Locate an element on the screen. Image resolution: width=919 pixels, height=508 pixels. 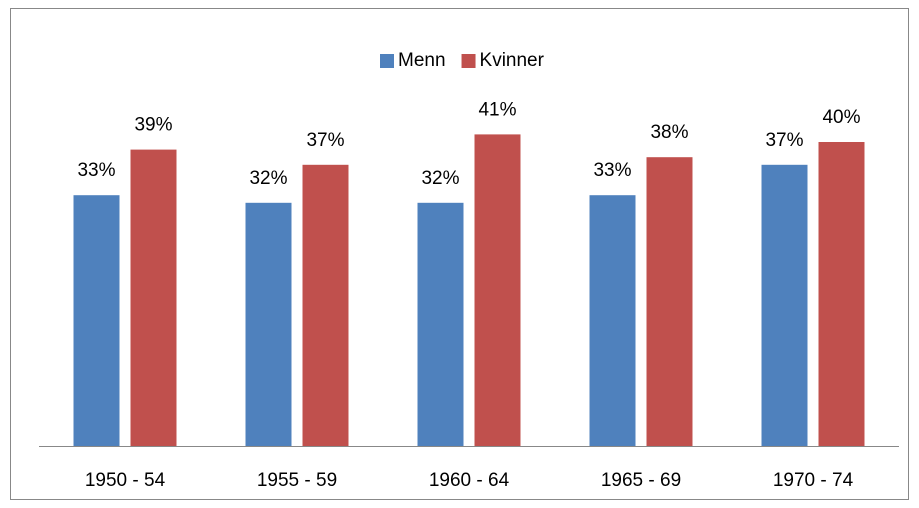
x-tick-label: 1970 - 74 is located at coordinates (813, 480).